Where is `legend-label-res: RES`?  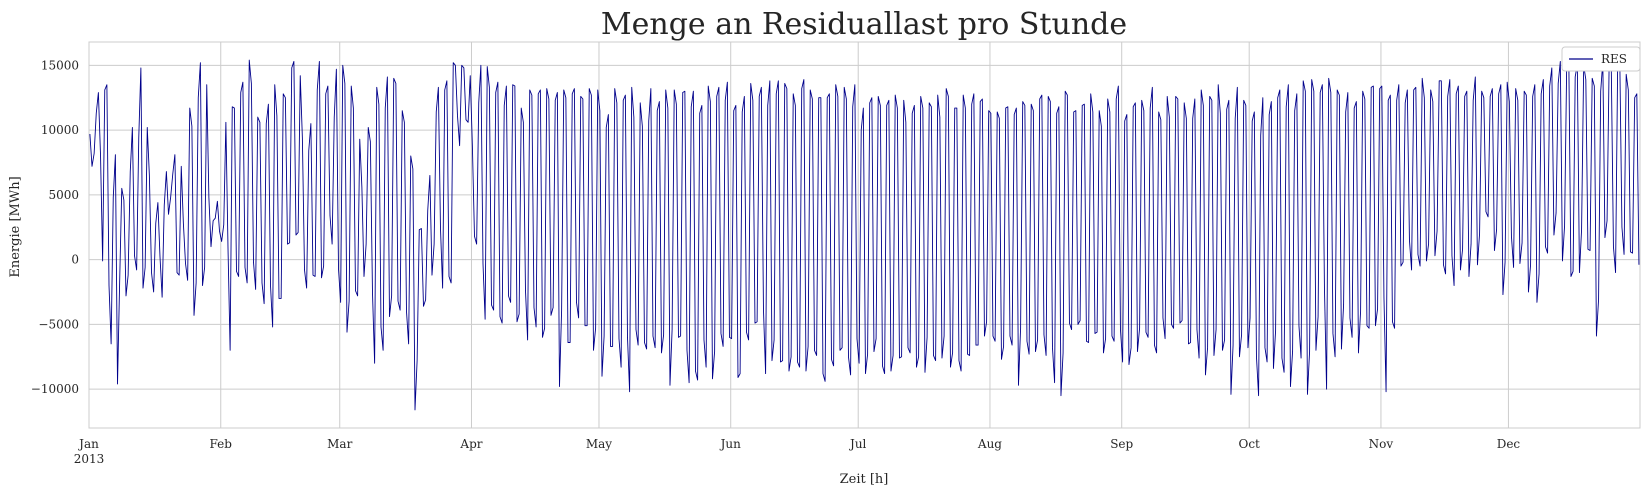
legend-label-res: RES is located at coordinates (1614, 59).